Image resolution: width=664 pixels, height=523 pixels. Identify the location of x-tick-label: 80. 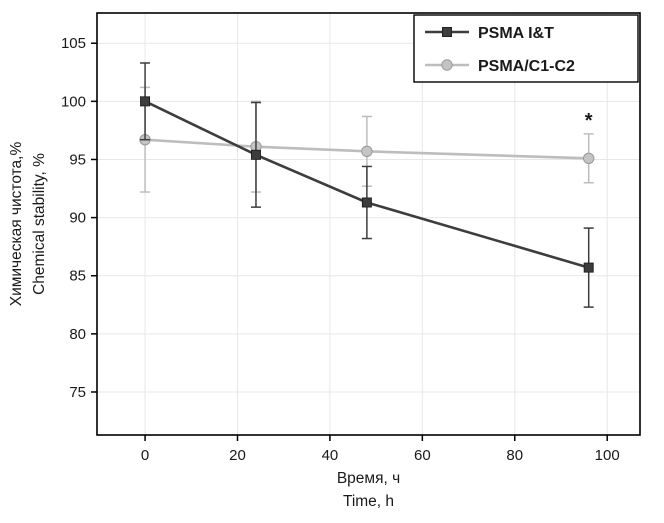
(514, 455).